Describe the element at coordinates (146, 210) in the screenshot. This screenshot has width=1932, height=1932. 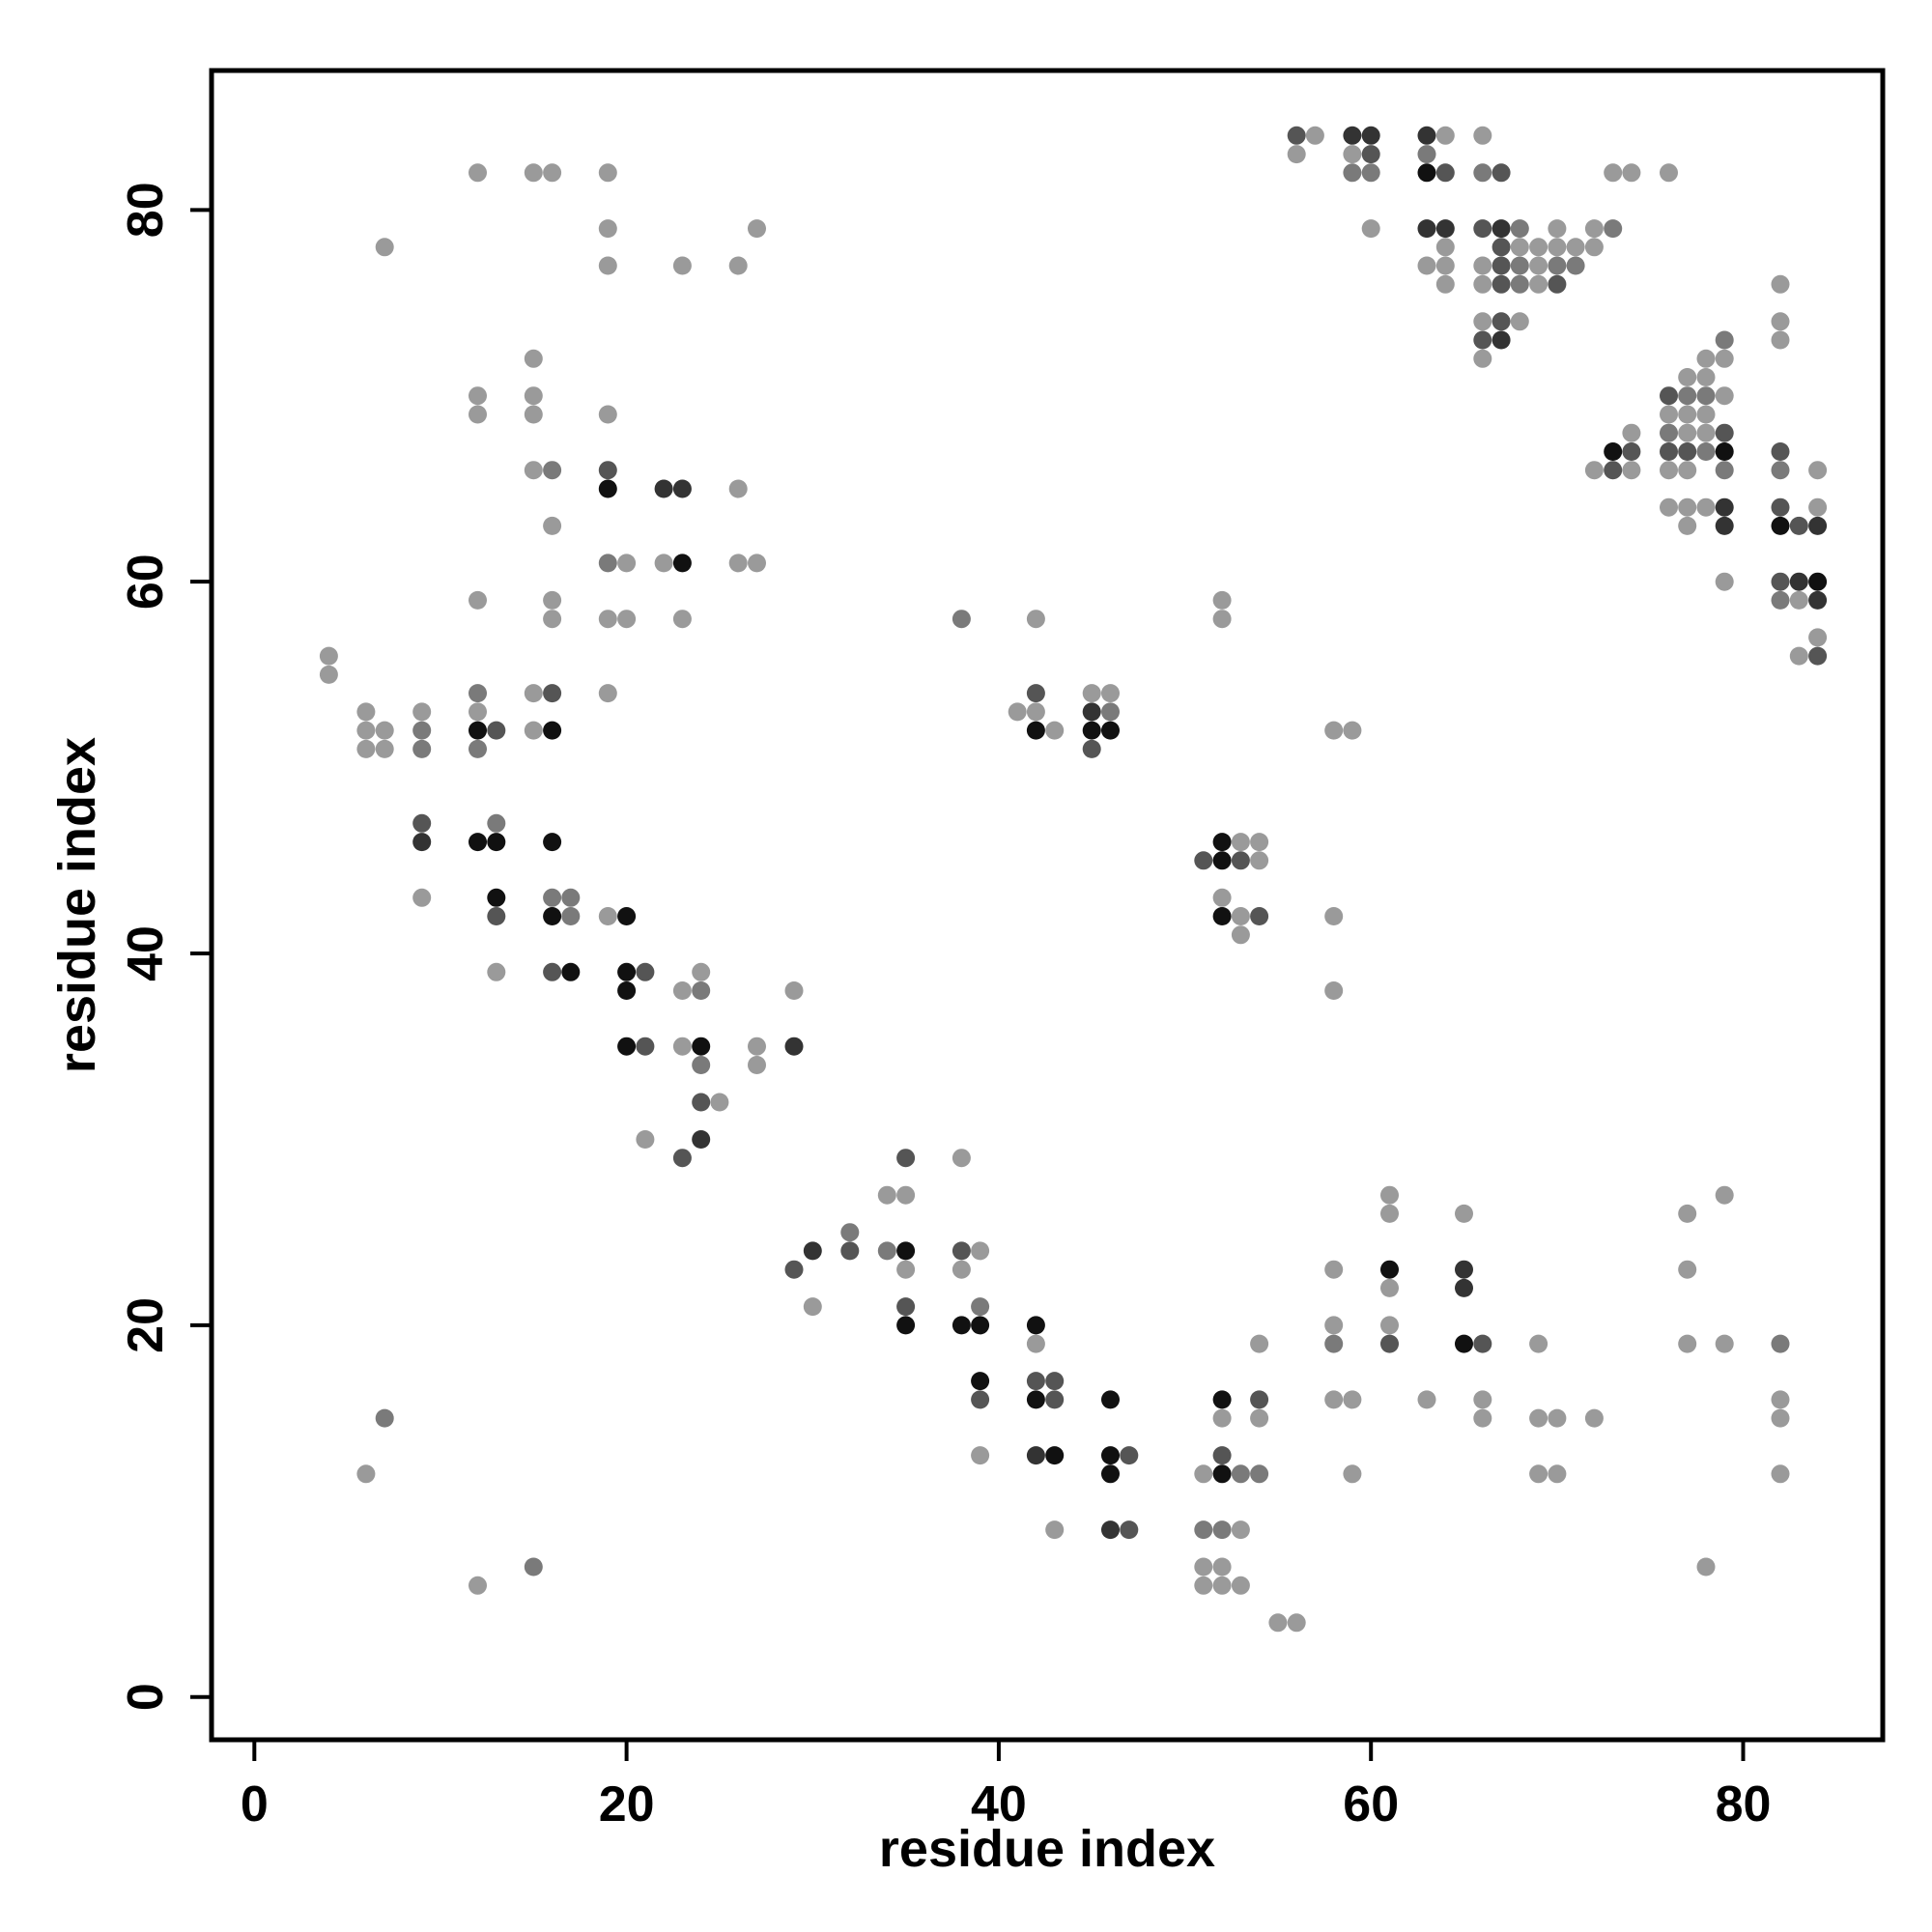
I see `y-tick-label: 80` at that location.